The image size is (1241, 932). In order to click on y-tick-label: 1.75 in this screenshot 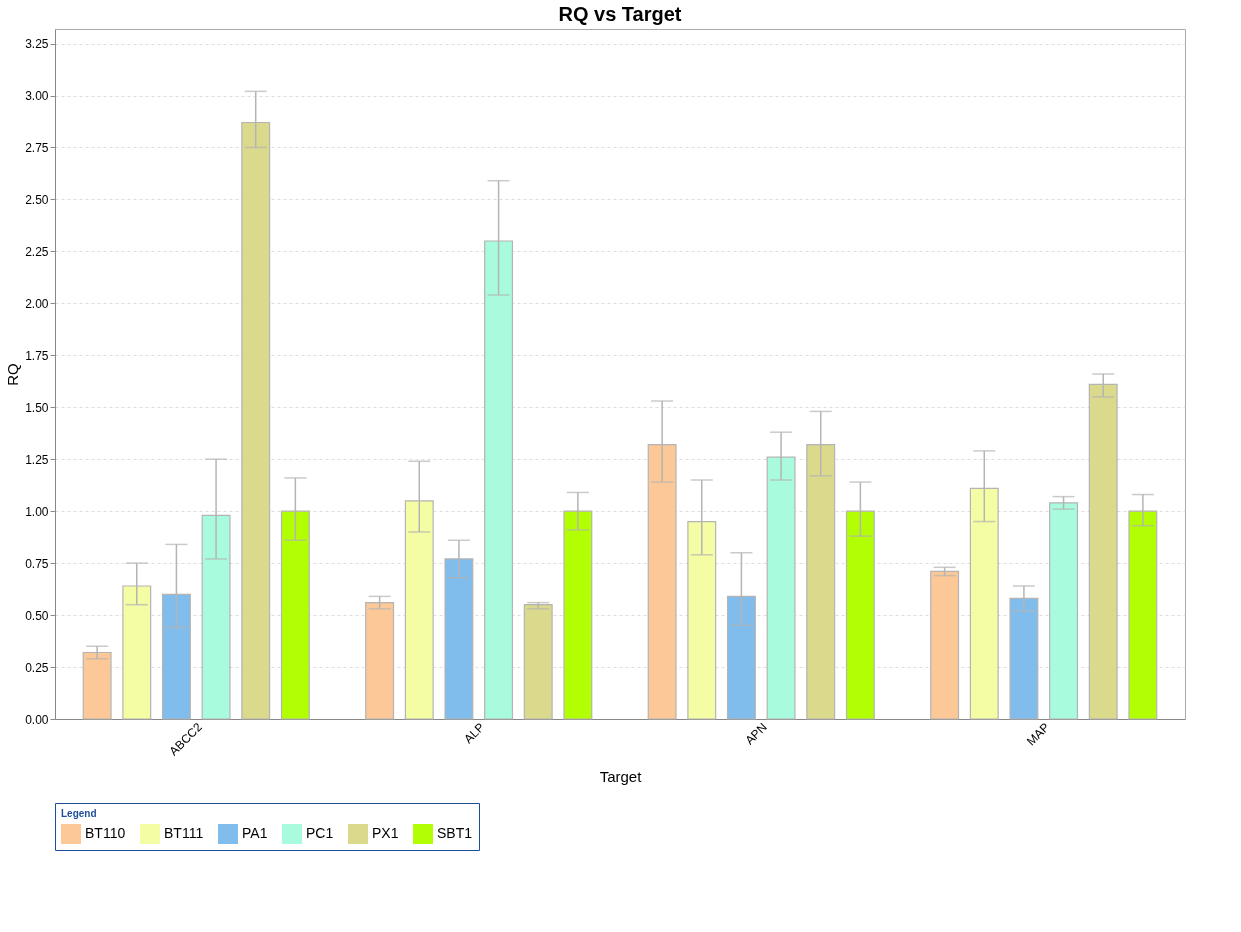, I will do `click(37, 355)`.